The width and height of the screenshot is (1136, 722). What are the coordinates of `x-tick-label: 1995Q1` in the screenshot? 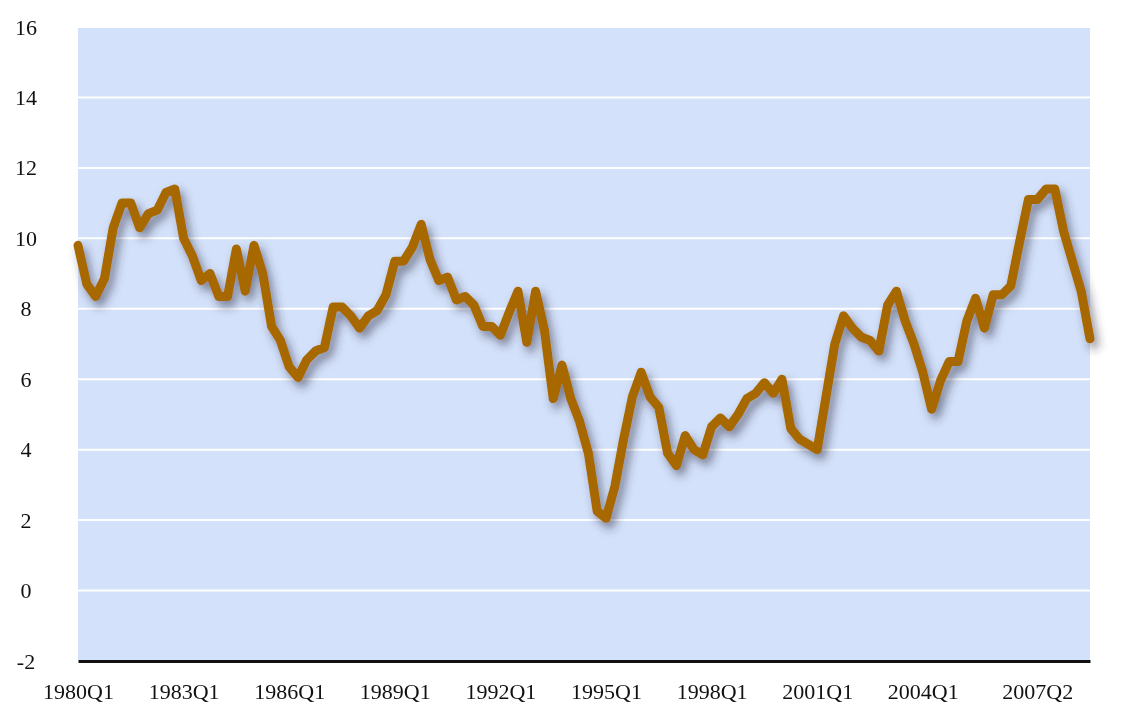 It's located at (606, 692).